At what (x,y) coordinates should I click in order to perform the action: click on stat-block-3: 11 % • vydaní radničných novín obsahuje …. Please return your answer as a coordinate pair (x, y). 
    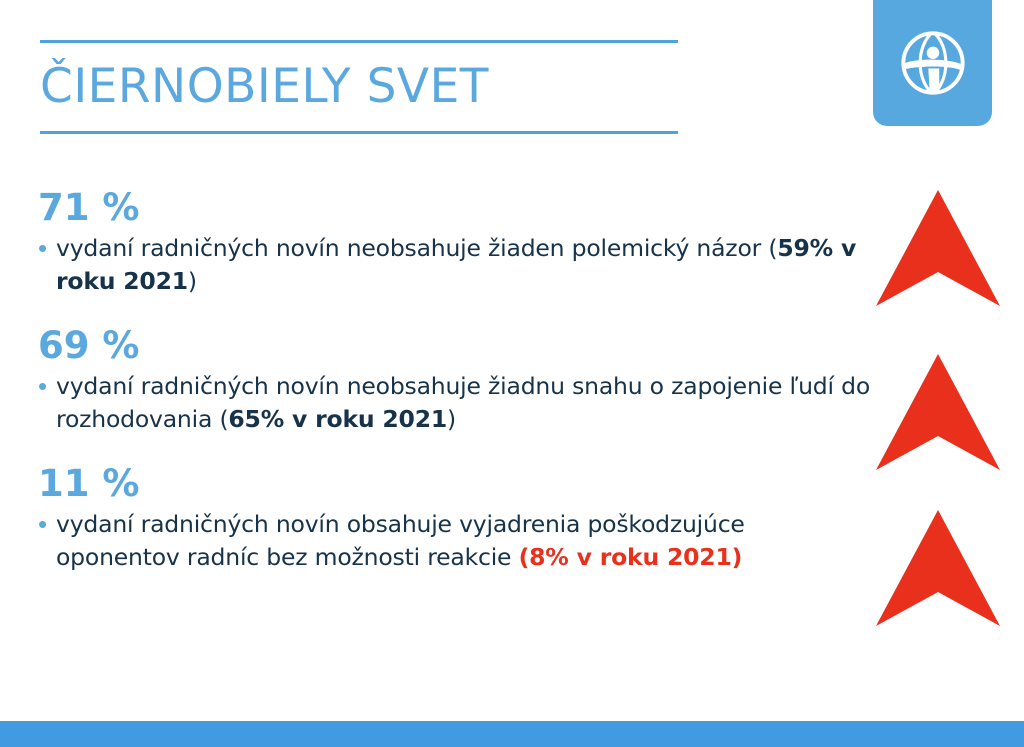
    Looking at the image, I should click on (512, 518).